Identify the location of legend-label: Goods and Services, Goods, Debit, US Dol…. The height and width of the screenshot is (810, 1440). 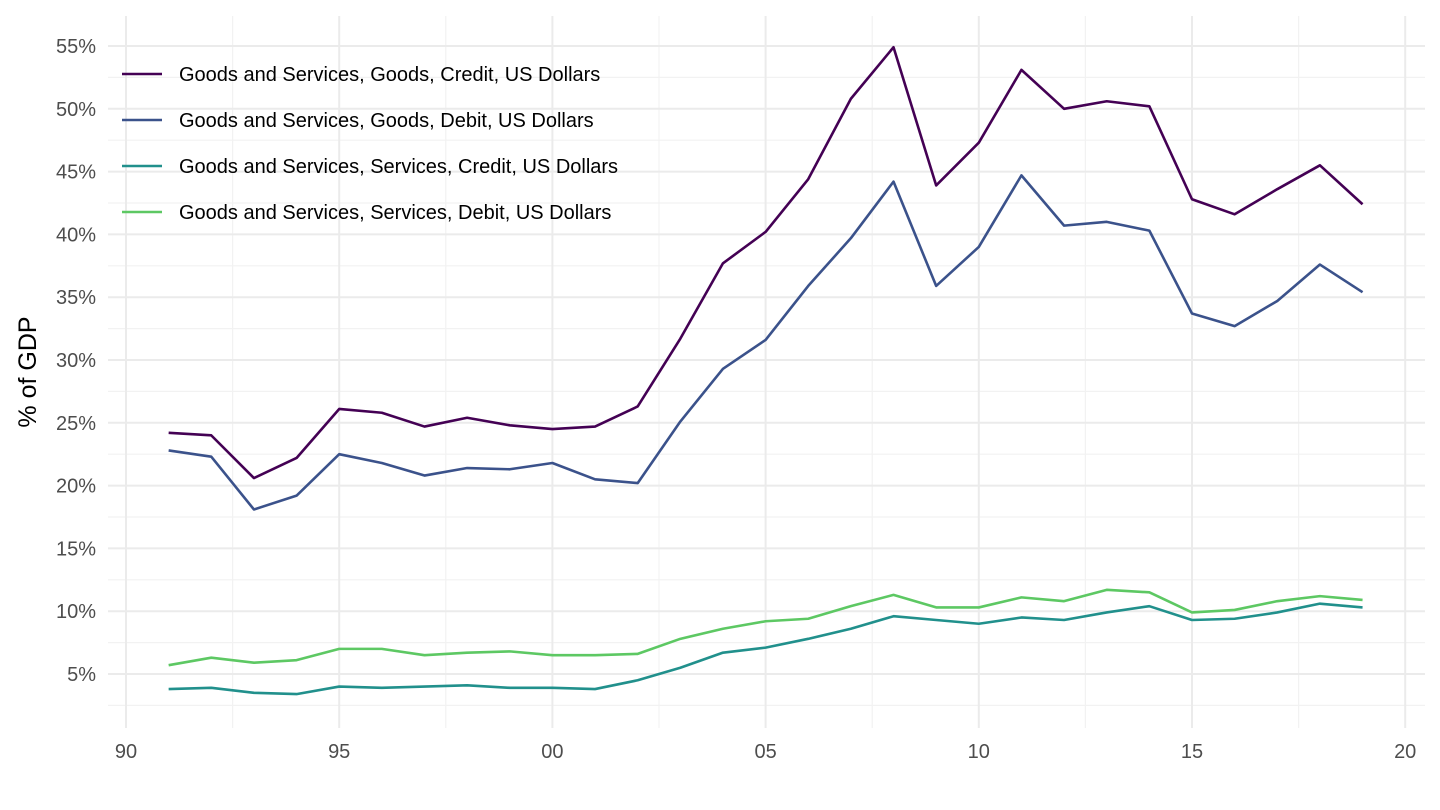
(386, 121).